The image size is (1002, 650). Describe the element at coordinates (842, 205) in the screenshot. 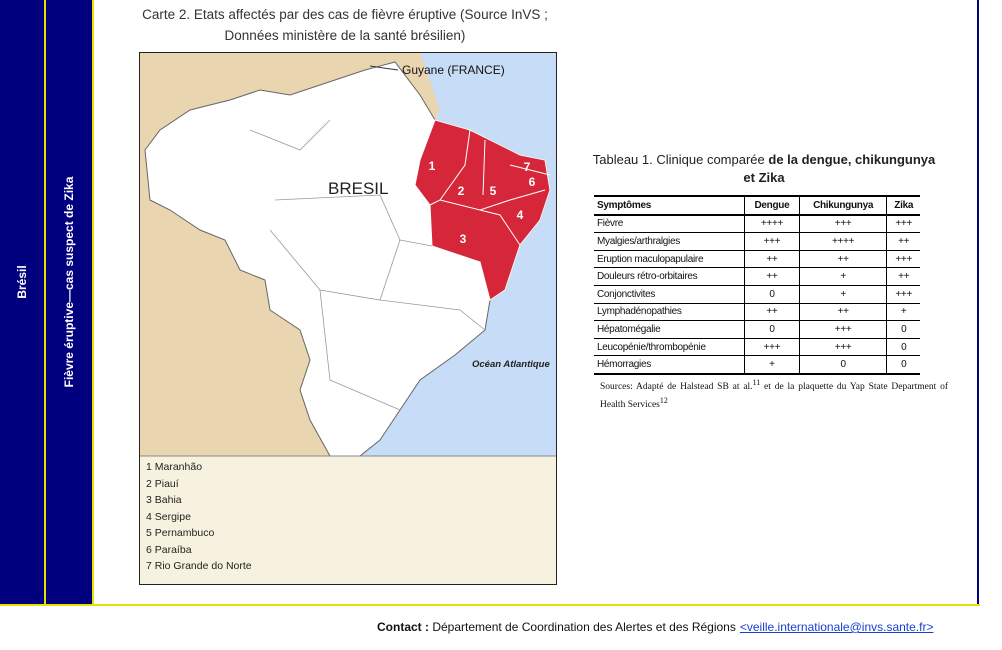

I see `column-header: Chikungunya` at that location.